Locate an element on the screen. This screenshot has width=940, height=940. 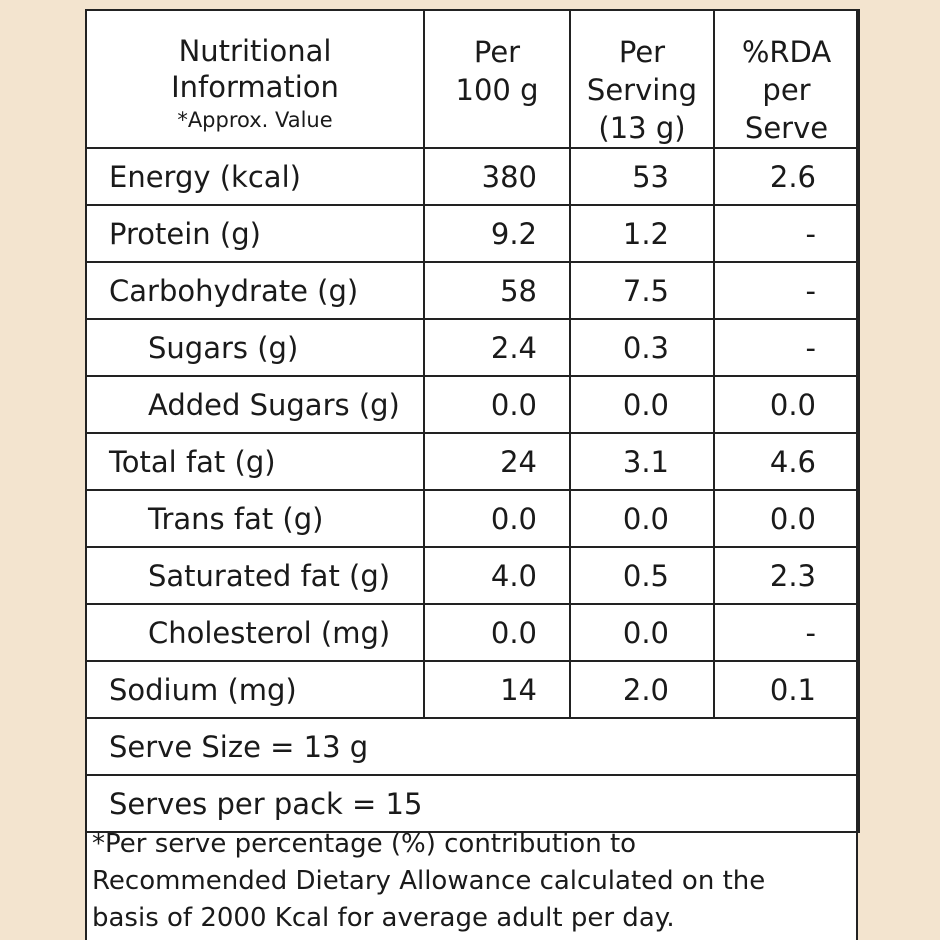
table-row: Sodium (mg) 14 2.0 0.1 is located at coordinates (472, 689).